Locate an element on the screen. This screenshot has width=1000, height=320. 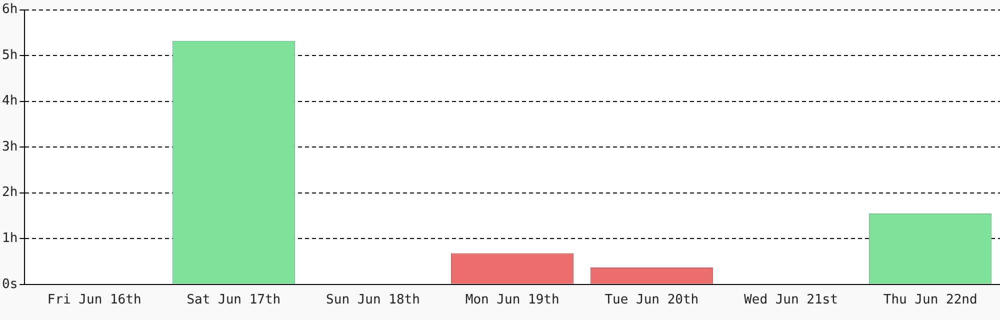
x-tick-label: Fri Jun 16th is located at coordinates (94, 300).